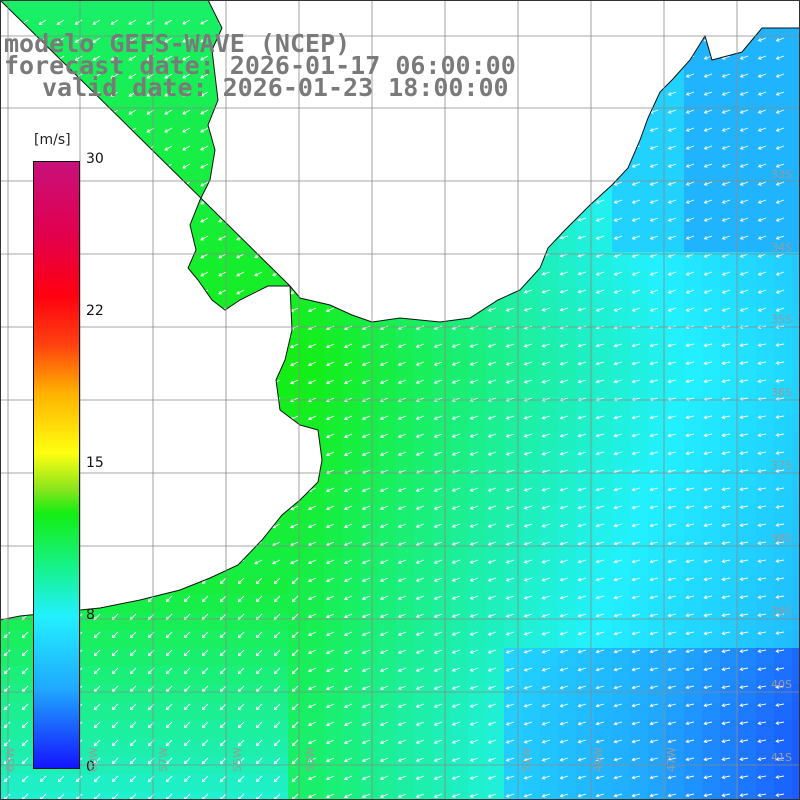  Describe the element at coordinates (56, 465) in the screenshot. I see `colorbar` at that location.